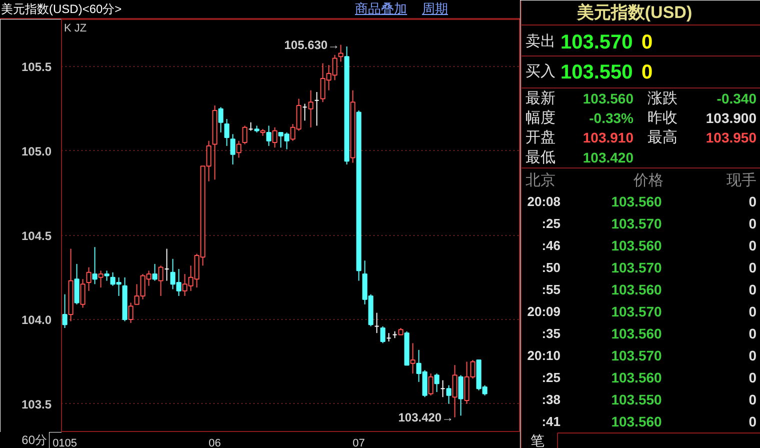 The height and width of the screenshot is (448, 760). Describe the element at coordinates (541, 157) in the screenshot. I see `text: 最低` at that location.